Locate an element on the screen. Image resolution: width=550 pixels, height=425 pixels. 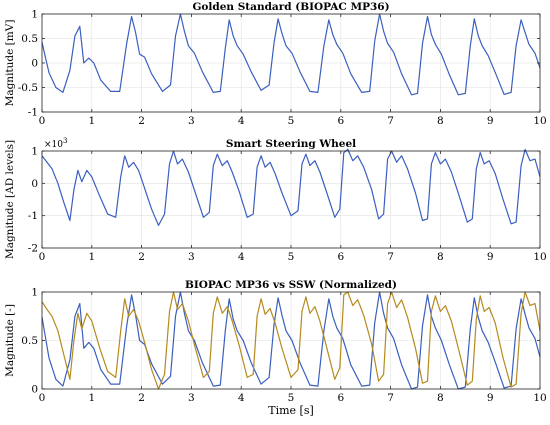
y-tick-label: -2 is located at coordinates (33, 249).